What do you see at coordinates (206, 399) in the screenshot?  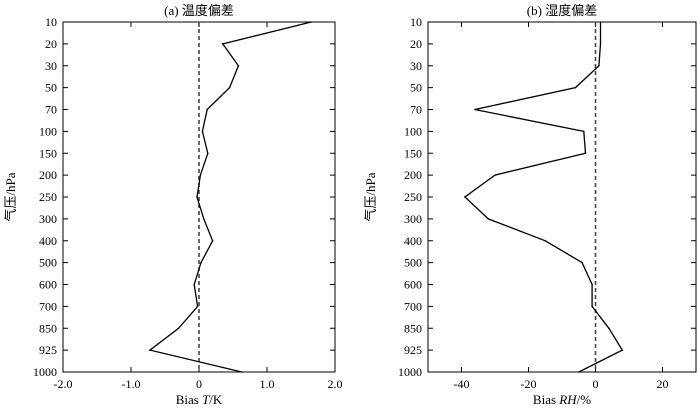 I see `x-axis-title-variable: T` at bounding box center [206, 399].